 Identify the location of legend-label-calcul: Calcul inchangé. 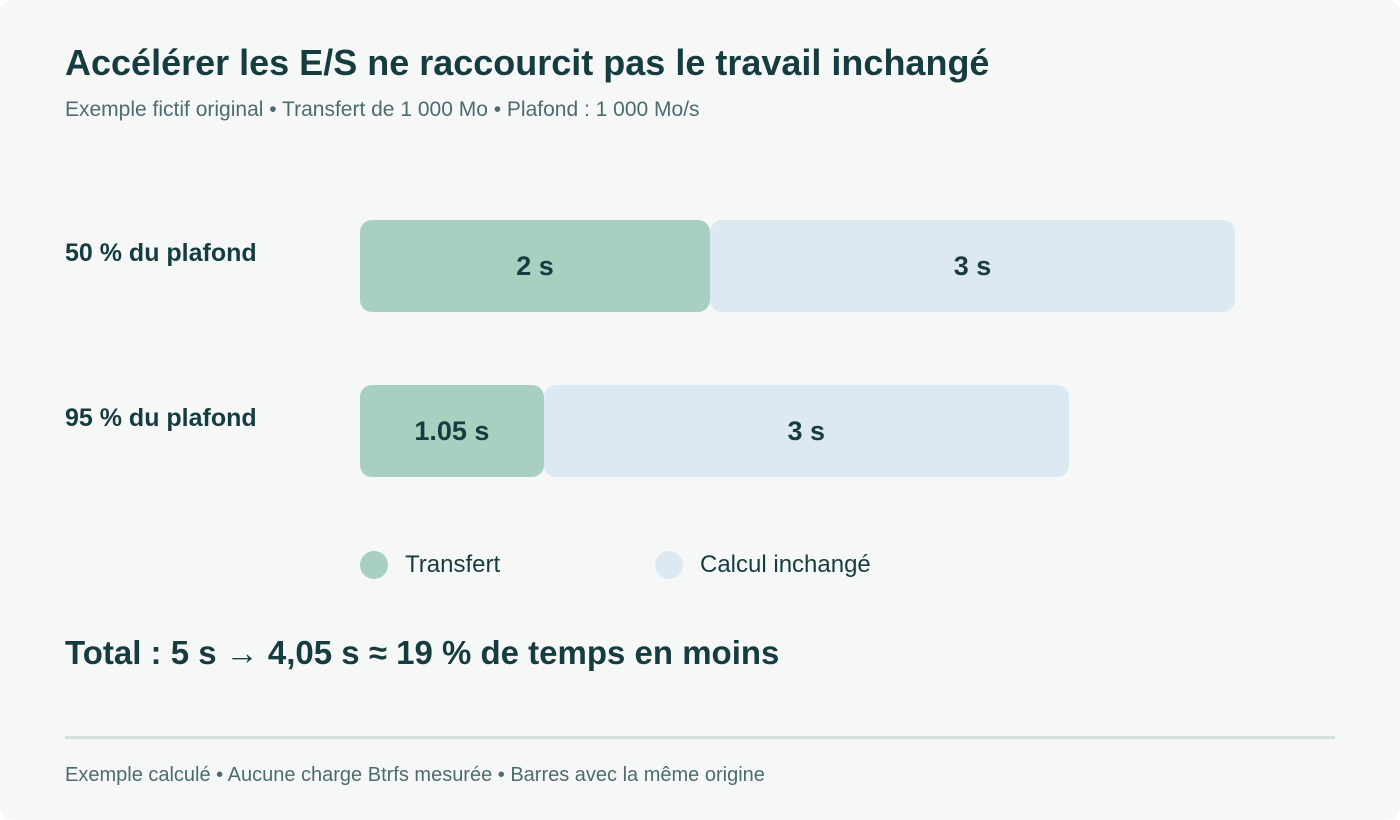
(785, 564).